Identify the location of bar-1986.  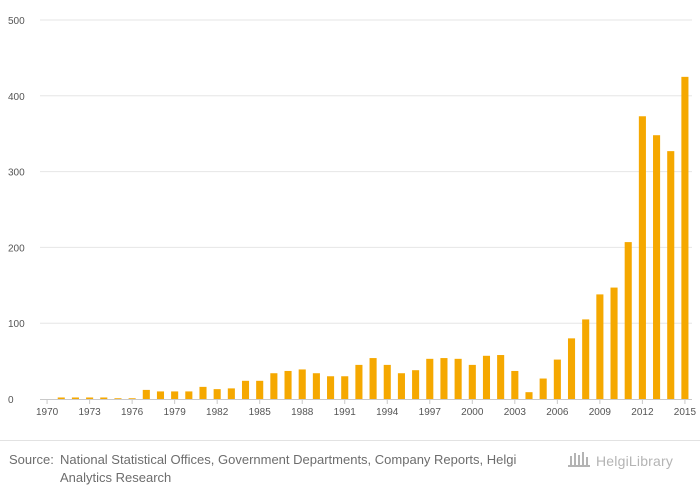
(274, 386).